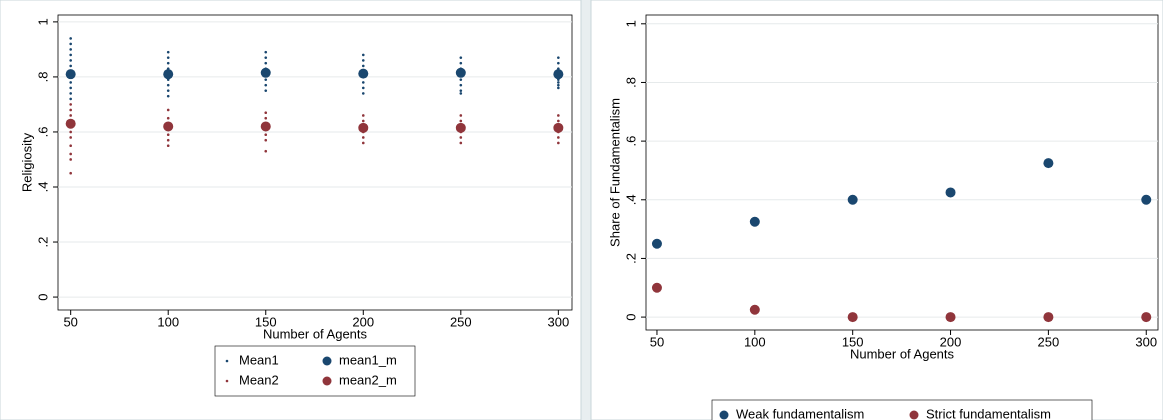 This screenshot has height=420, width=1163. What do you see at coordinates (363, 321) in the screenshot?
I see `x-tick-label: 200` at bounding box center [363, 321].